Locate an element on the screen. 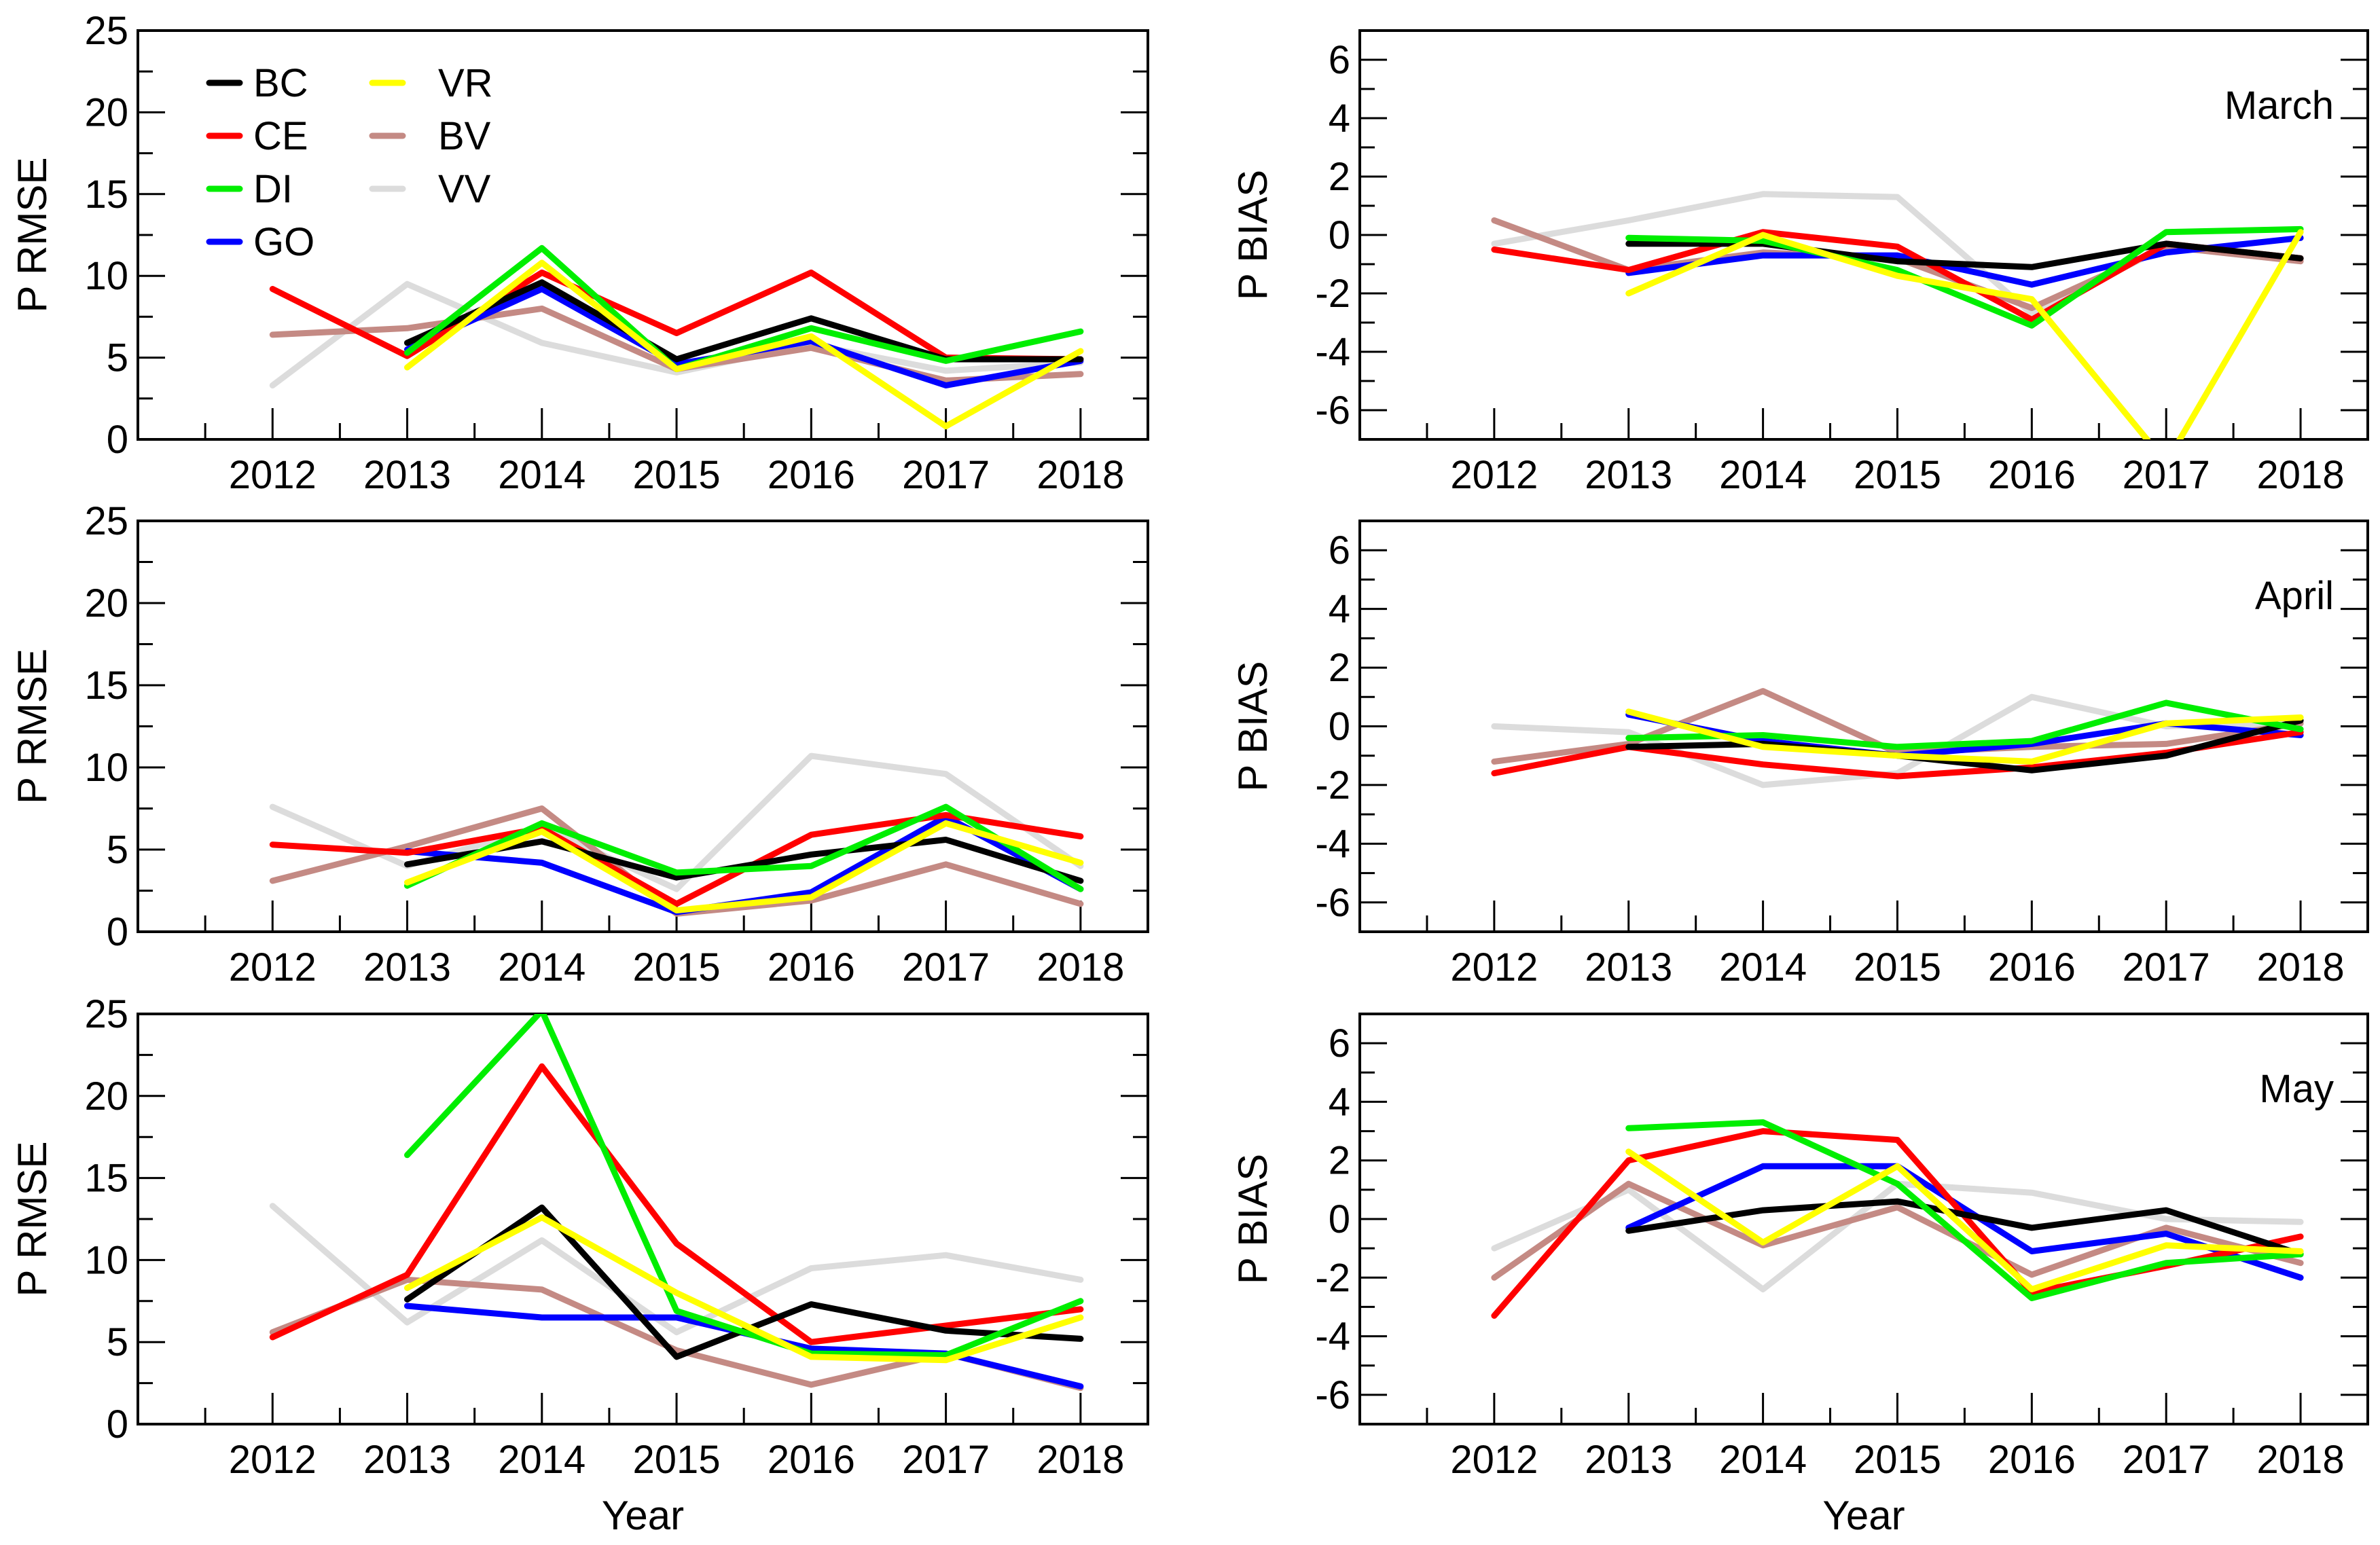 The width and height of the screenshot is (2380, 1545). series-line-bv is located at coordinates (1898, 1230).